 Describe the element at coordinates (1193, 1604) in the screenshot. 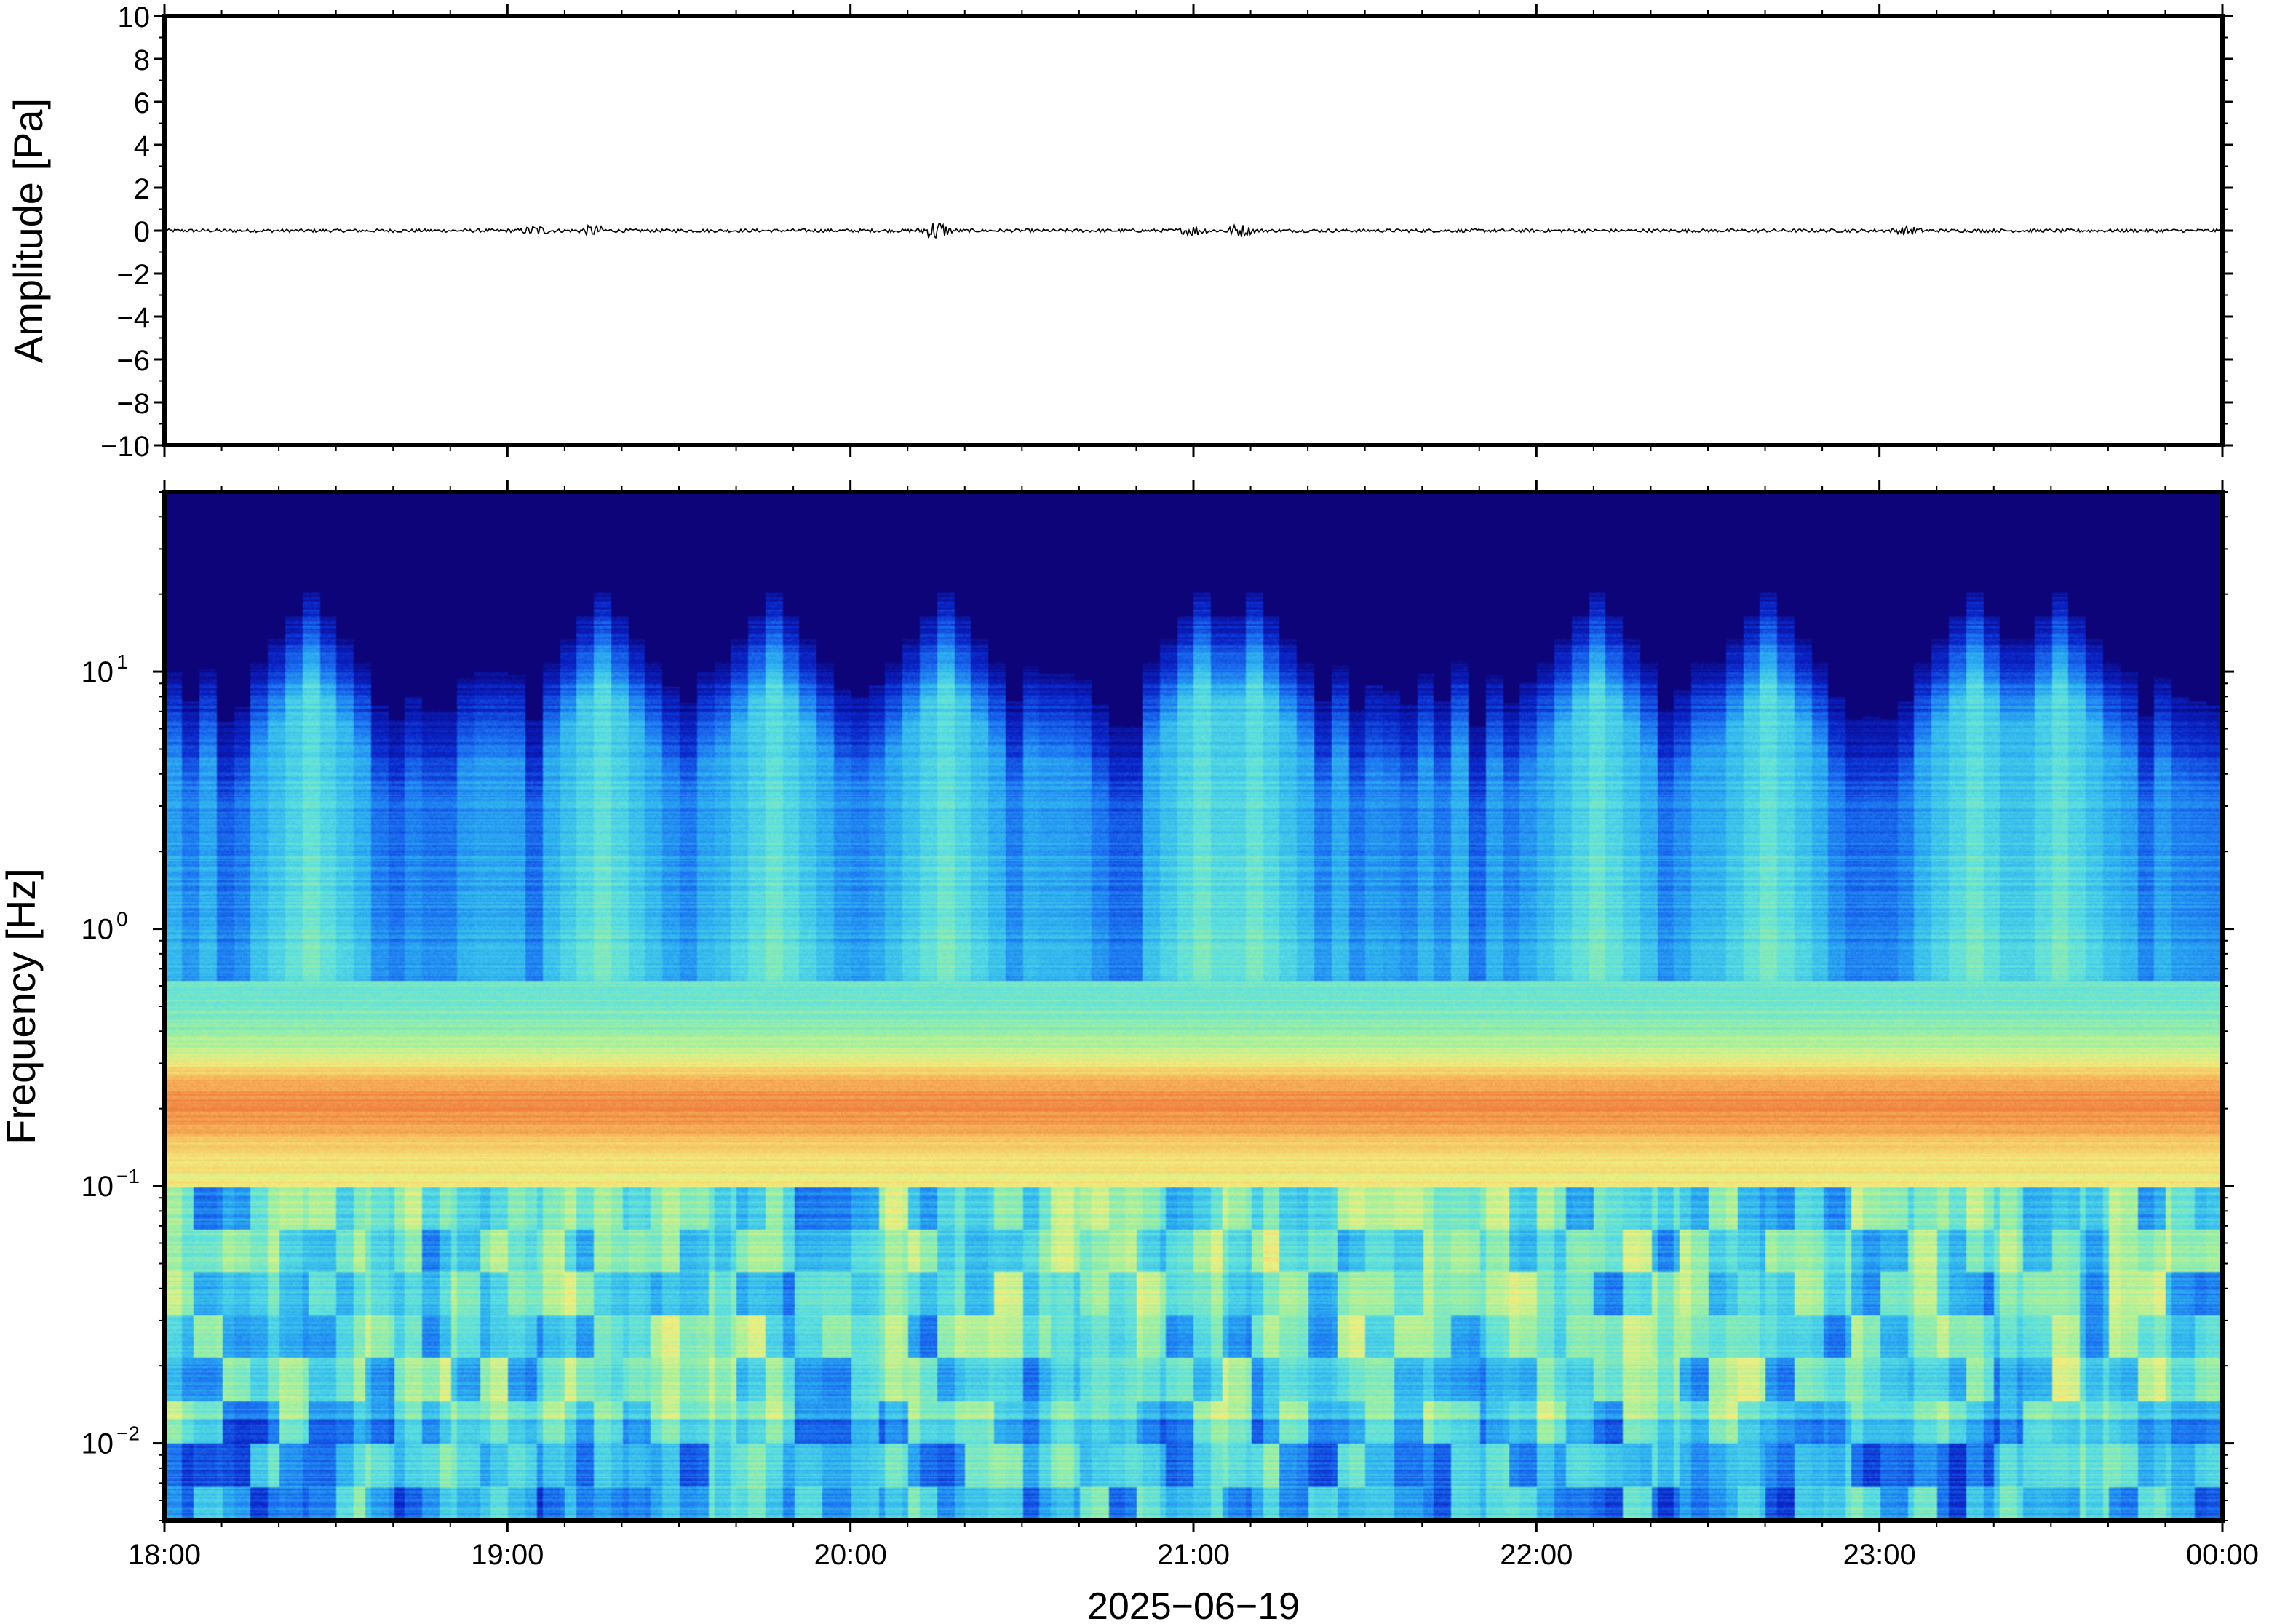

I see `date-axis-label: 2025−06−19` at that location.